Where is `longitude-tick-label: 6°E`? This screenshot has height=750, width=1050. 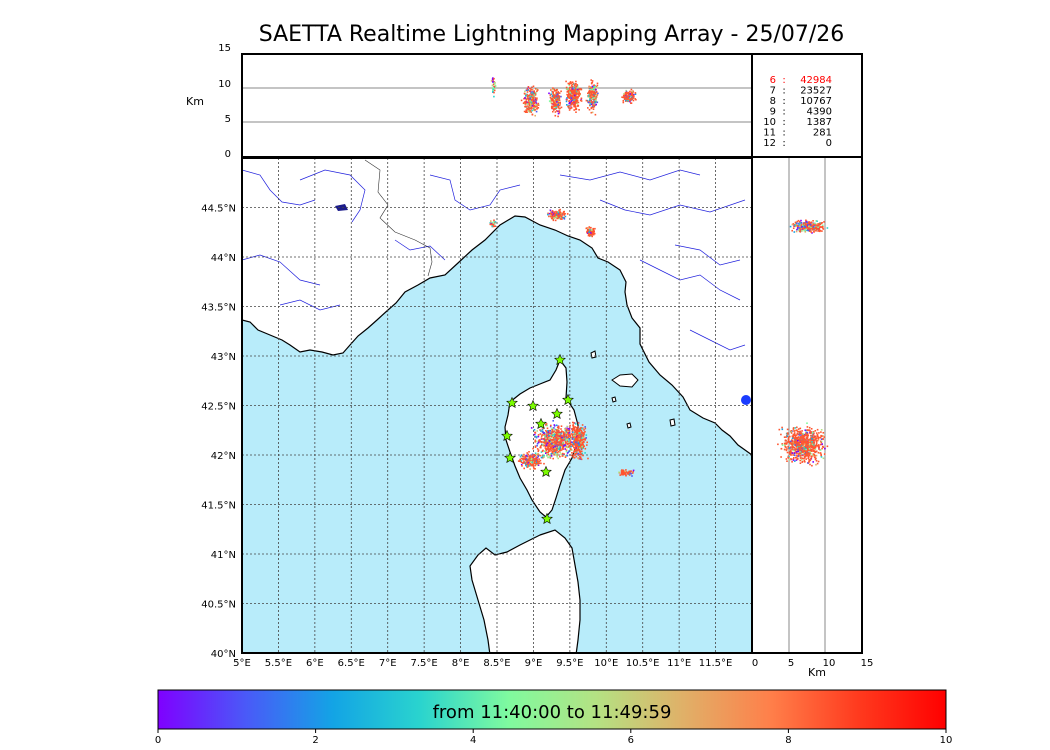
longitude-tick-label: 6°E is located at coordinates (315, 663).